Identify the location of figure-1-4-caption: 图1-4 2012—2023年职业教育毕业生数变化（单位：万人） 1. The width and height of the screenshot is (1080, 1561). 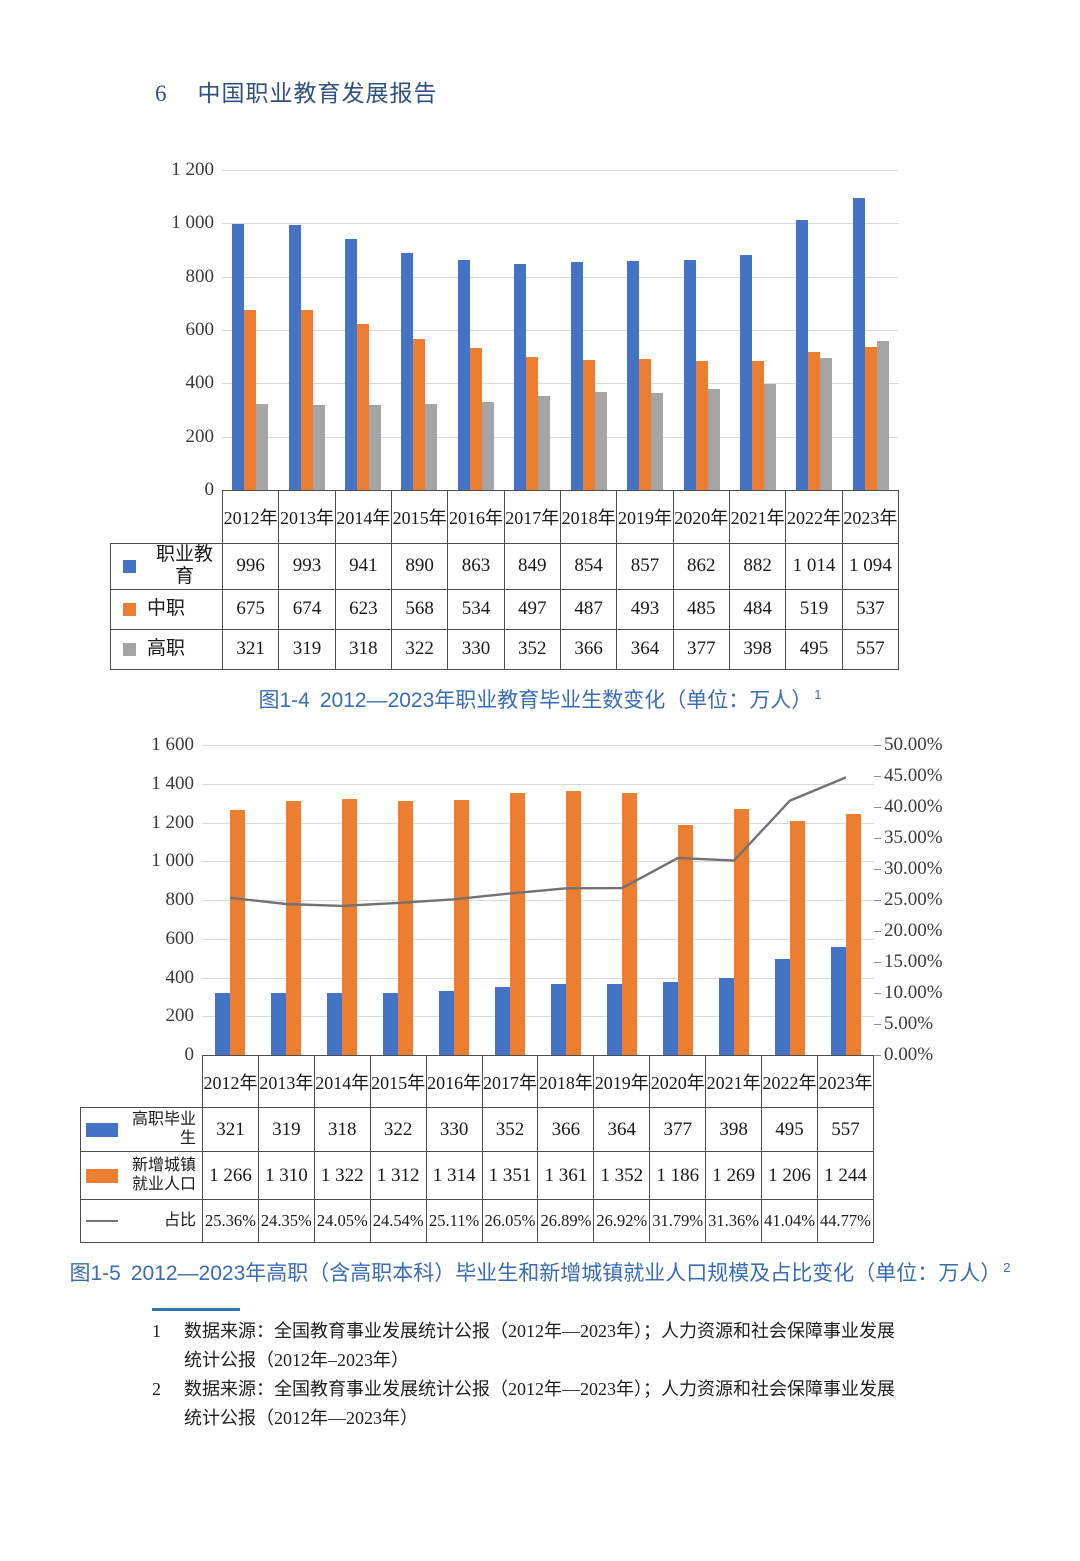
(540, 699).